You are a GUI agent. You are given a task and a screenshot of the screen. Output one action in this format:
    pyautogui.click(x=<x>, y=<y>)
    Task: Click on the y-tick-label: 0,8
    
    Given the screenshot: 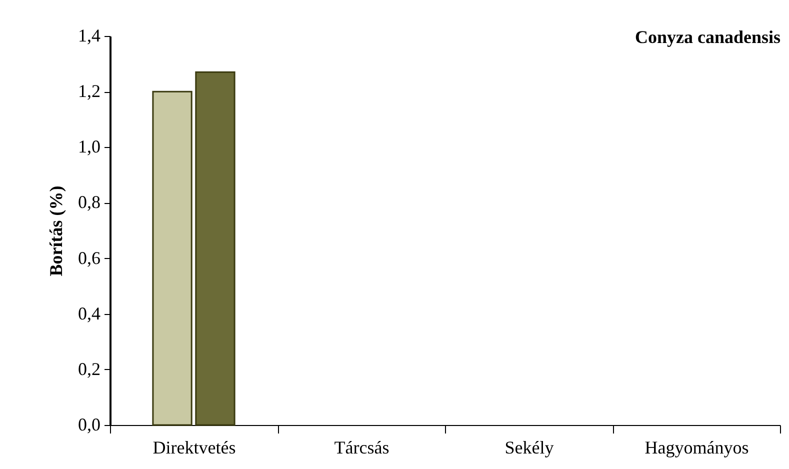 What is the action you would take?
    pyautogui.click(x=89, y=202)
    